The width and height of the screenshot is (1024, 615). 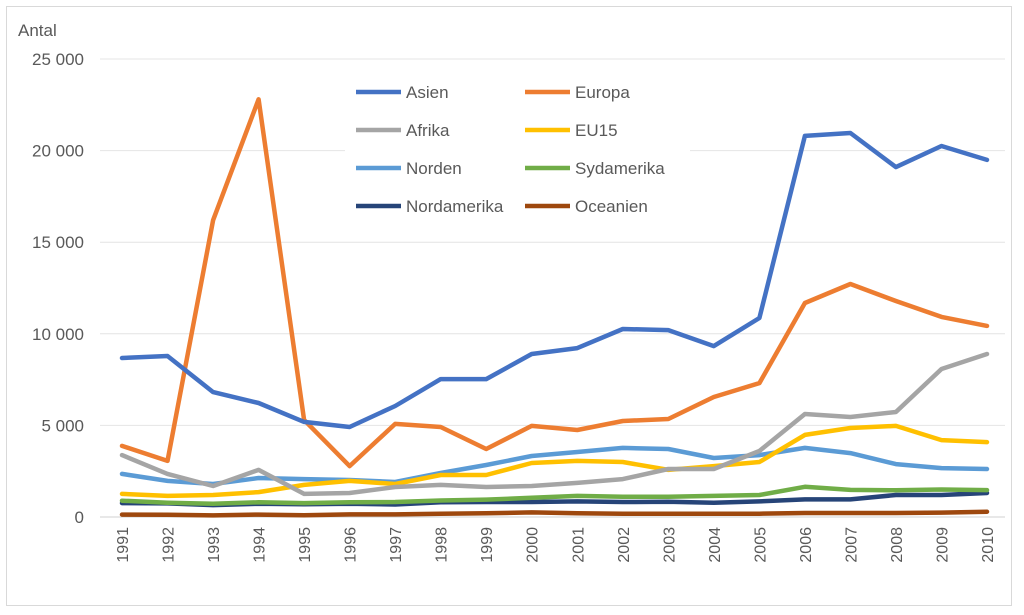 I want to click on series-line-sydamerika, so click(x=554, y=495).